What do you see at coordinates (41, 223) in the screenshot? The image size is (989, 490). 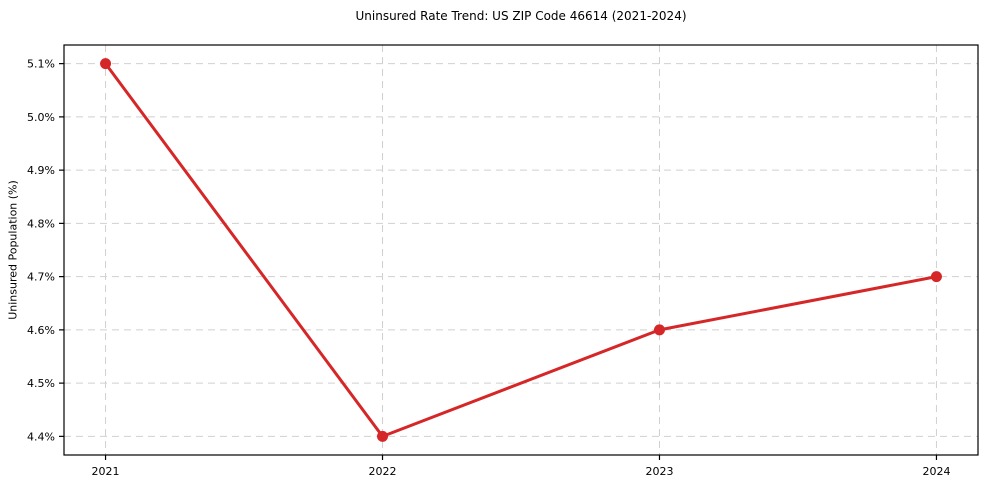 I see `y-tick-label: 4.8%` at bounding box center [41, 223].